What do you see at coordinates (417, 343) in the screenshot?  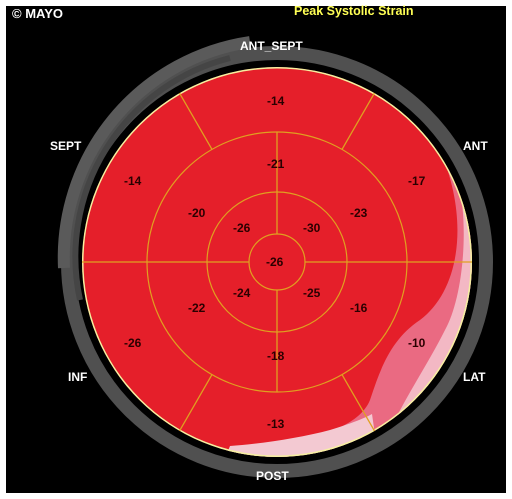 I see `segment-basal-lat: -10` at bounding box center [417, 343].